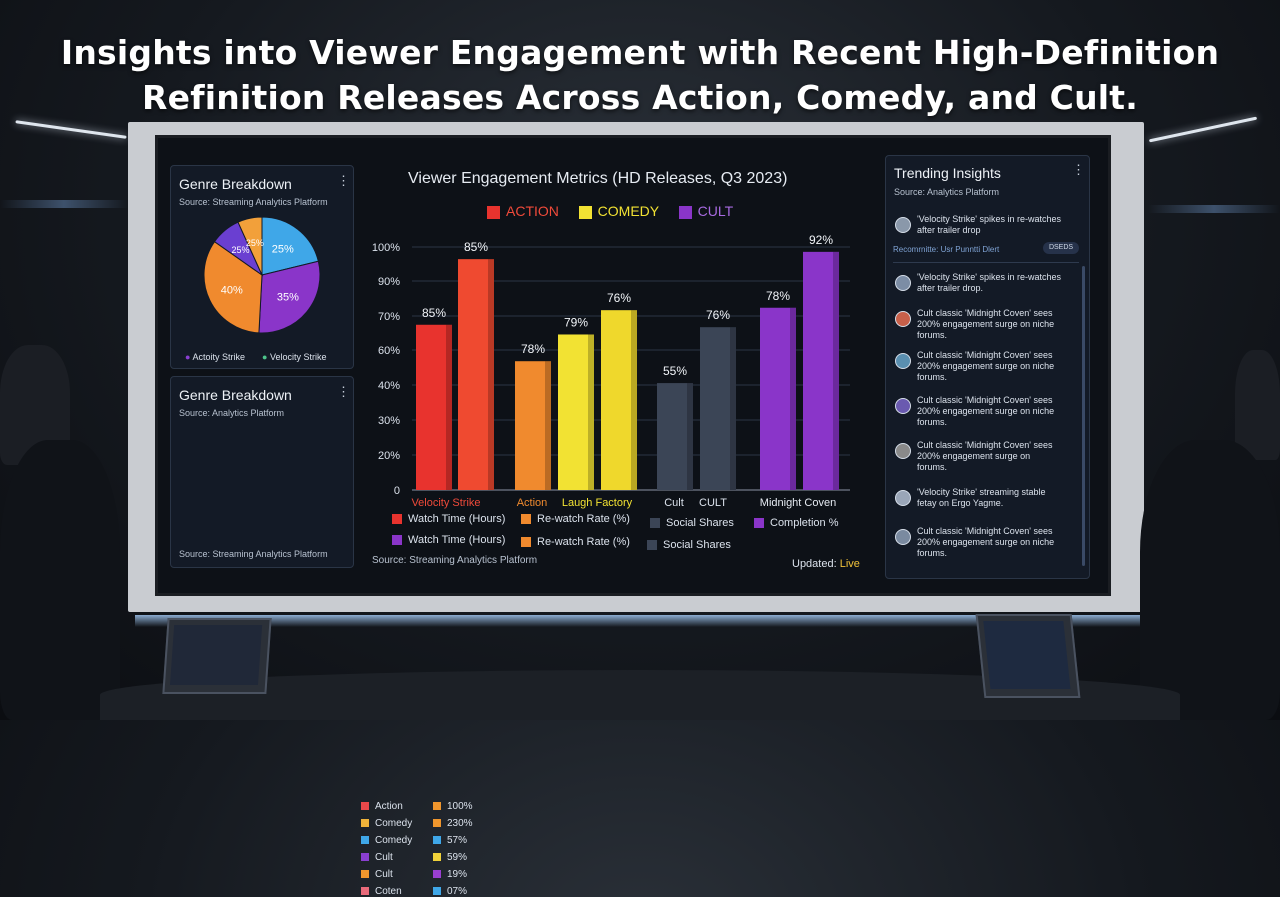 The image size is (1280, 897). What do you see at coordinates (460, 806) in the screenshot?
I see `genre-row-value: 100%` at bounding box center [460, 806].